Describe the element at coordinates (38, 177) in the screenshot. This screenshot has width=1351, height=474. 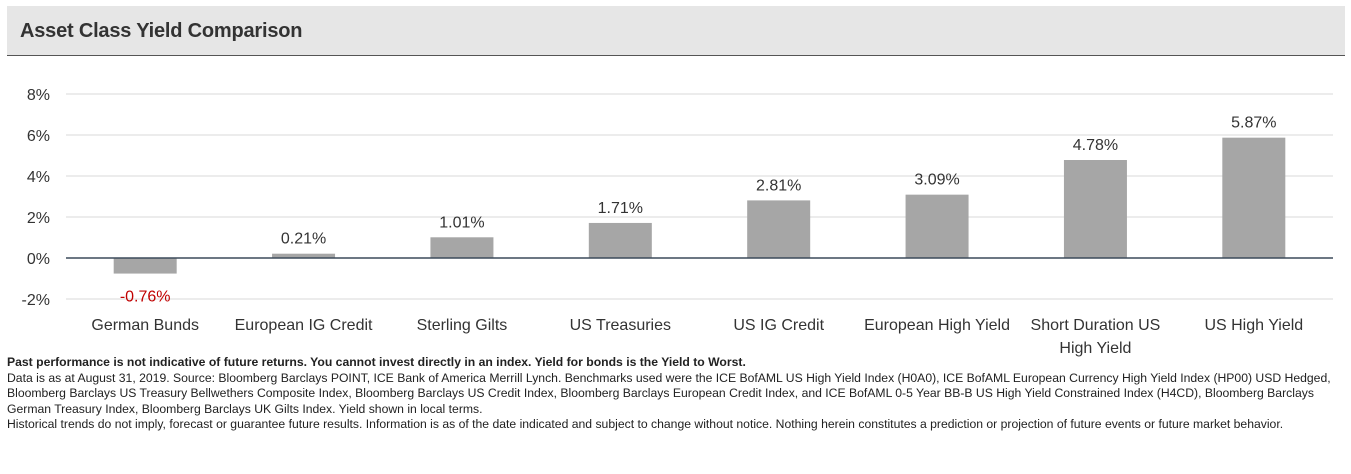
I see `y-tick-label: 4%` at that location.